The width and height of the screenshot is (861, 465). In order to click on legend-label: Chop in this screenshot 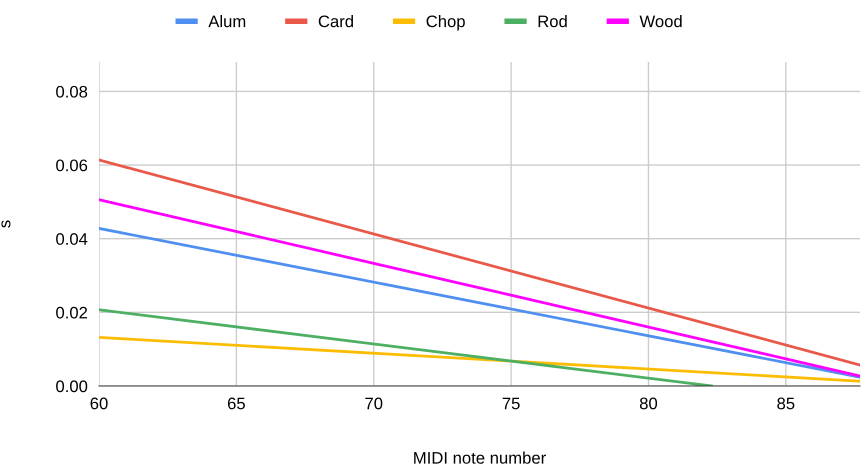, I will do `click(445, 23)`.